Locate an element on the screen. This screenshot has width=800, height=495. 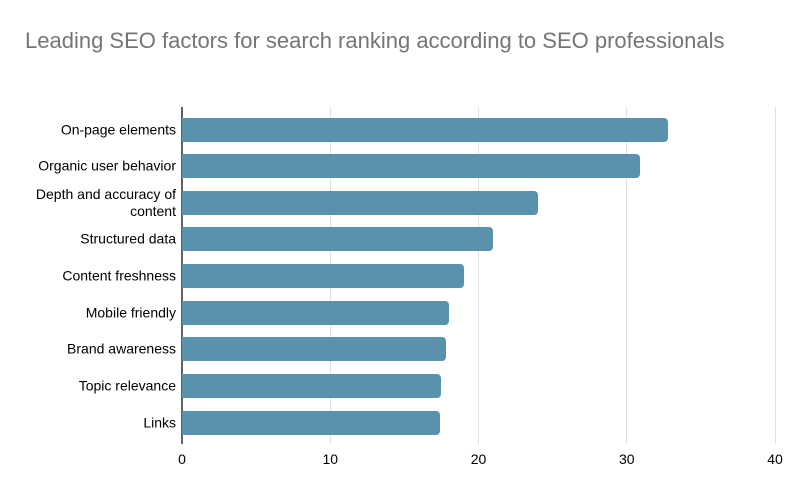
x-axis-tick-labels: 0 10 20 30 40 is located at coordinates (480, 461).